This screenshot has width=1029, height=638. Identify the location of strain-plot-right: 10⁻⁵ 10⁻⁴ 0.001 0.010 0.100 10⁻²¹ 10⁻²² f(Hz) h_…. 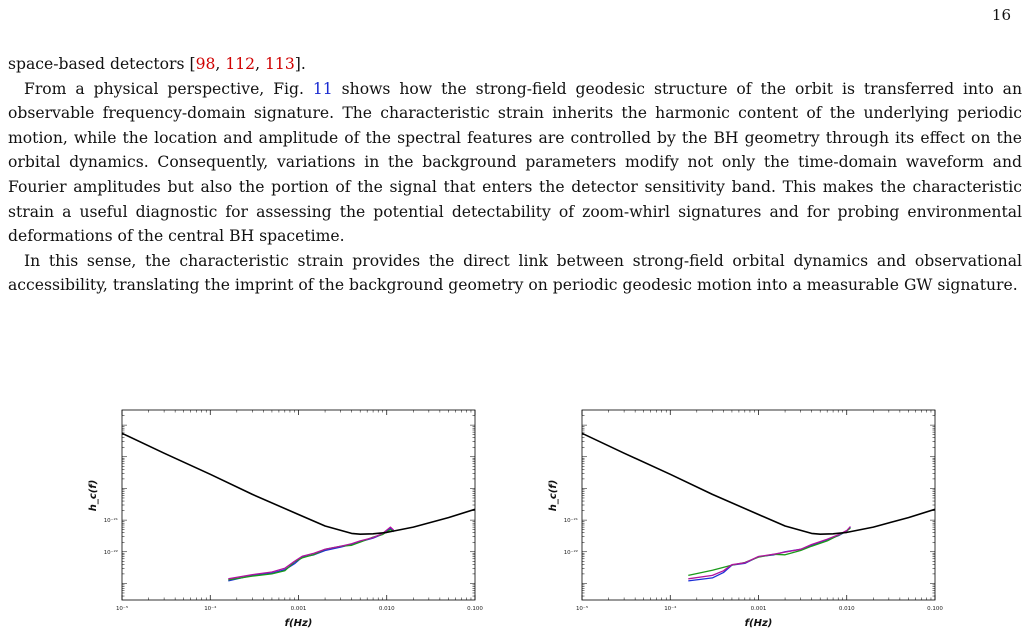
(745, 519).